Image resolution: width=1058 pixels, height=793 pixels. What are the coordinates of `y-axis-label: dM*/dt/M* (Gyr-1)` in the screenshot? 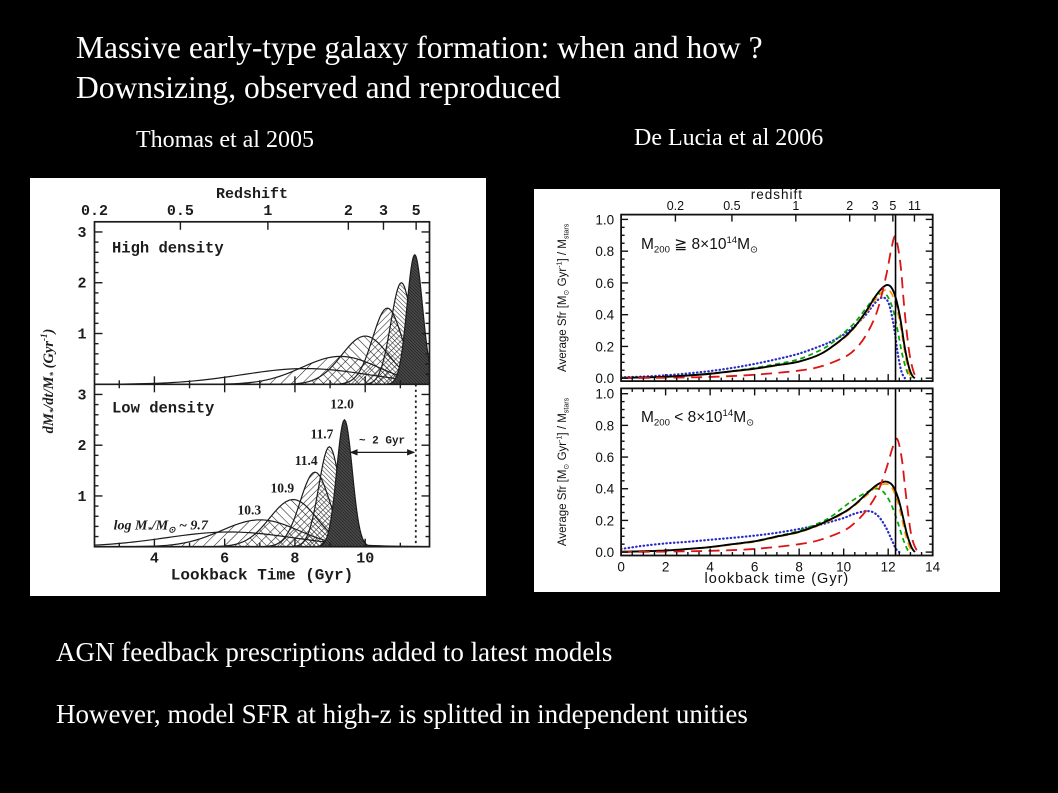 It's located at (48, 381).